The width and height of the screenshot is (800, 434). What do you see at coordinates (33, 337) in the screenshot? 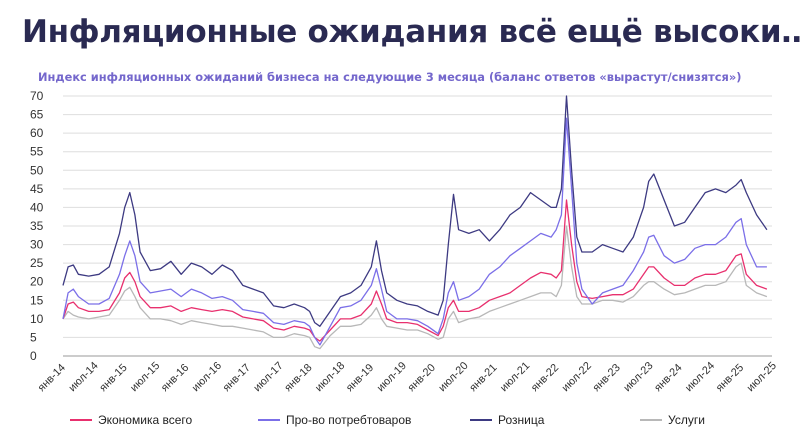
I see `y-tick-label: 5` at bounding box center [33, 337].